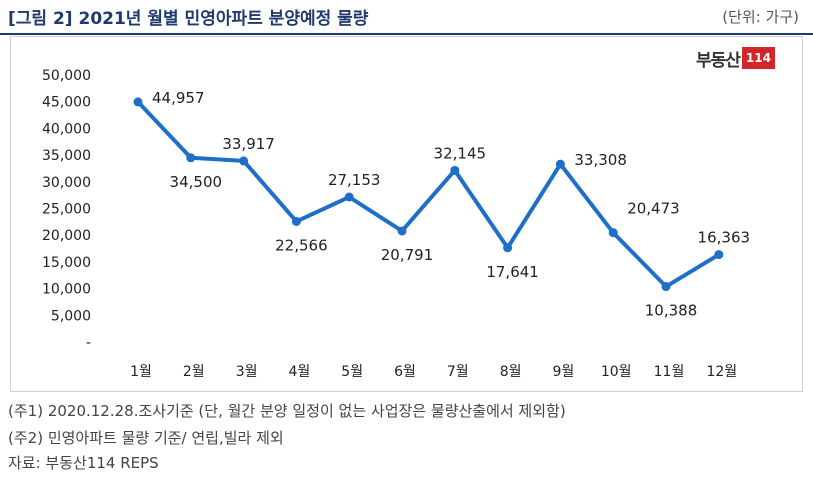  What do you see at coordinates (352, 372) in the screenshot?
I see `x-tick-label: 5월` at bounding box center [352, 372].